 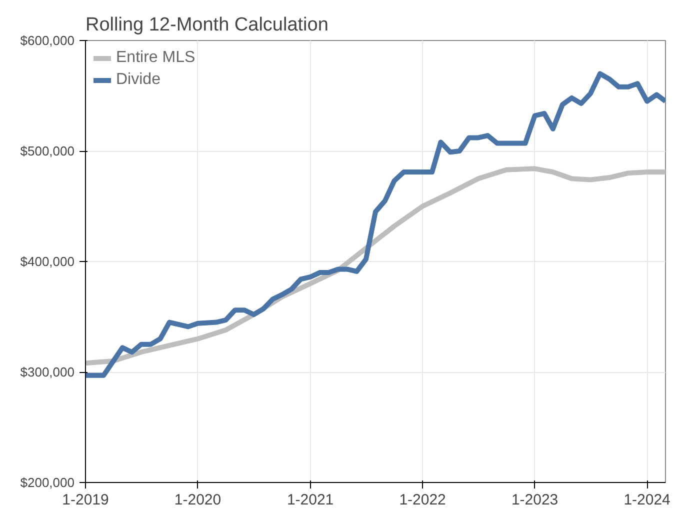 I want to click on x-tick-label: 1-2024, so click(x=647, y=500).